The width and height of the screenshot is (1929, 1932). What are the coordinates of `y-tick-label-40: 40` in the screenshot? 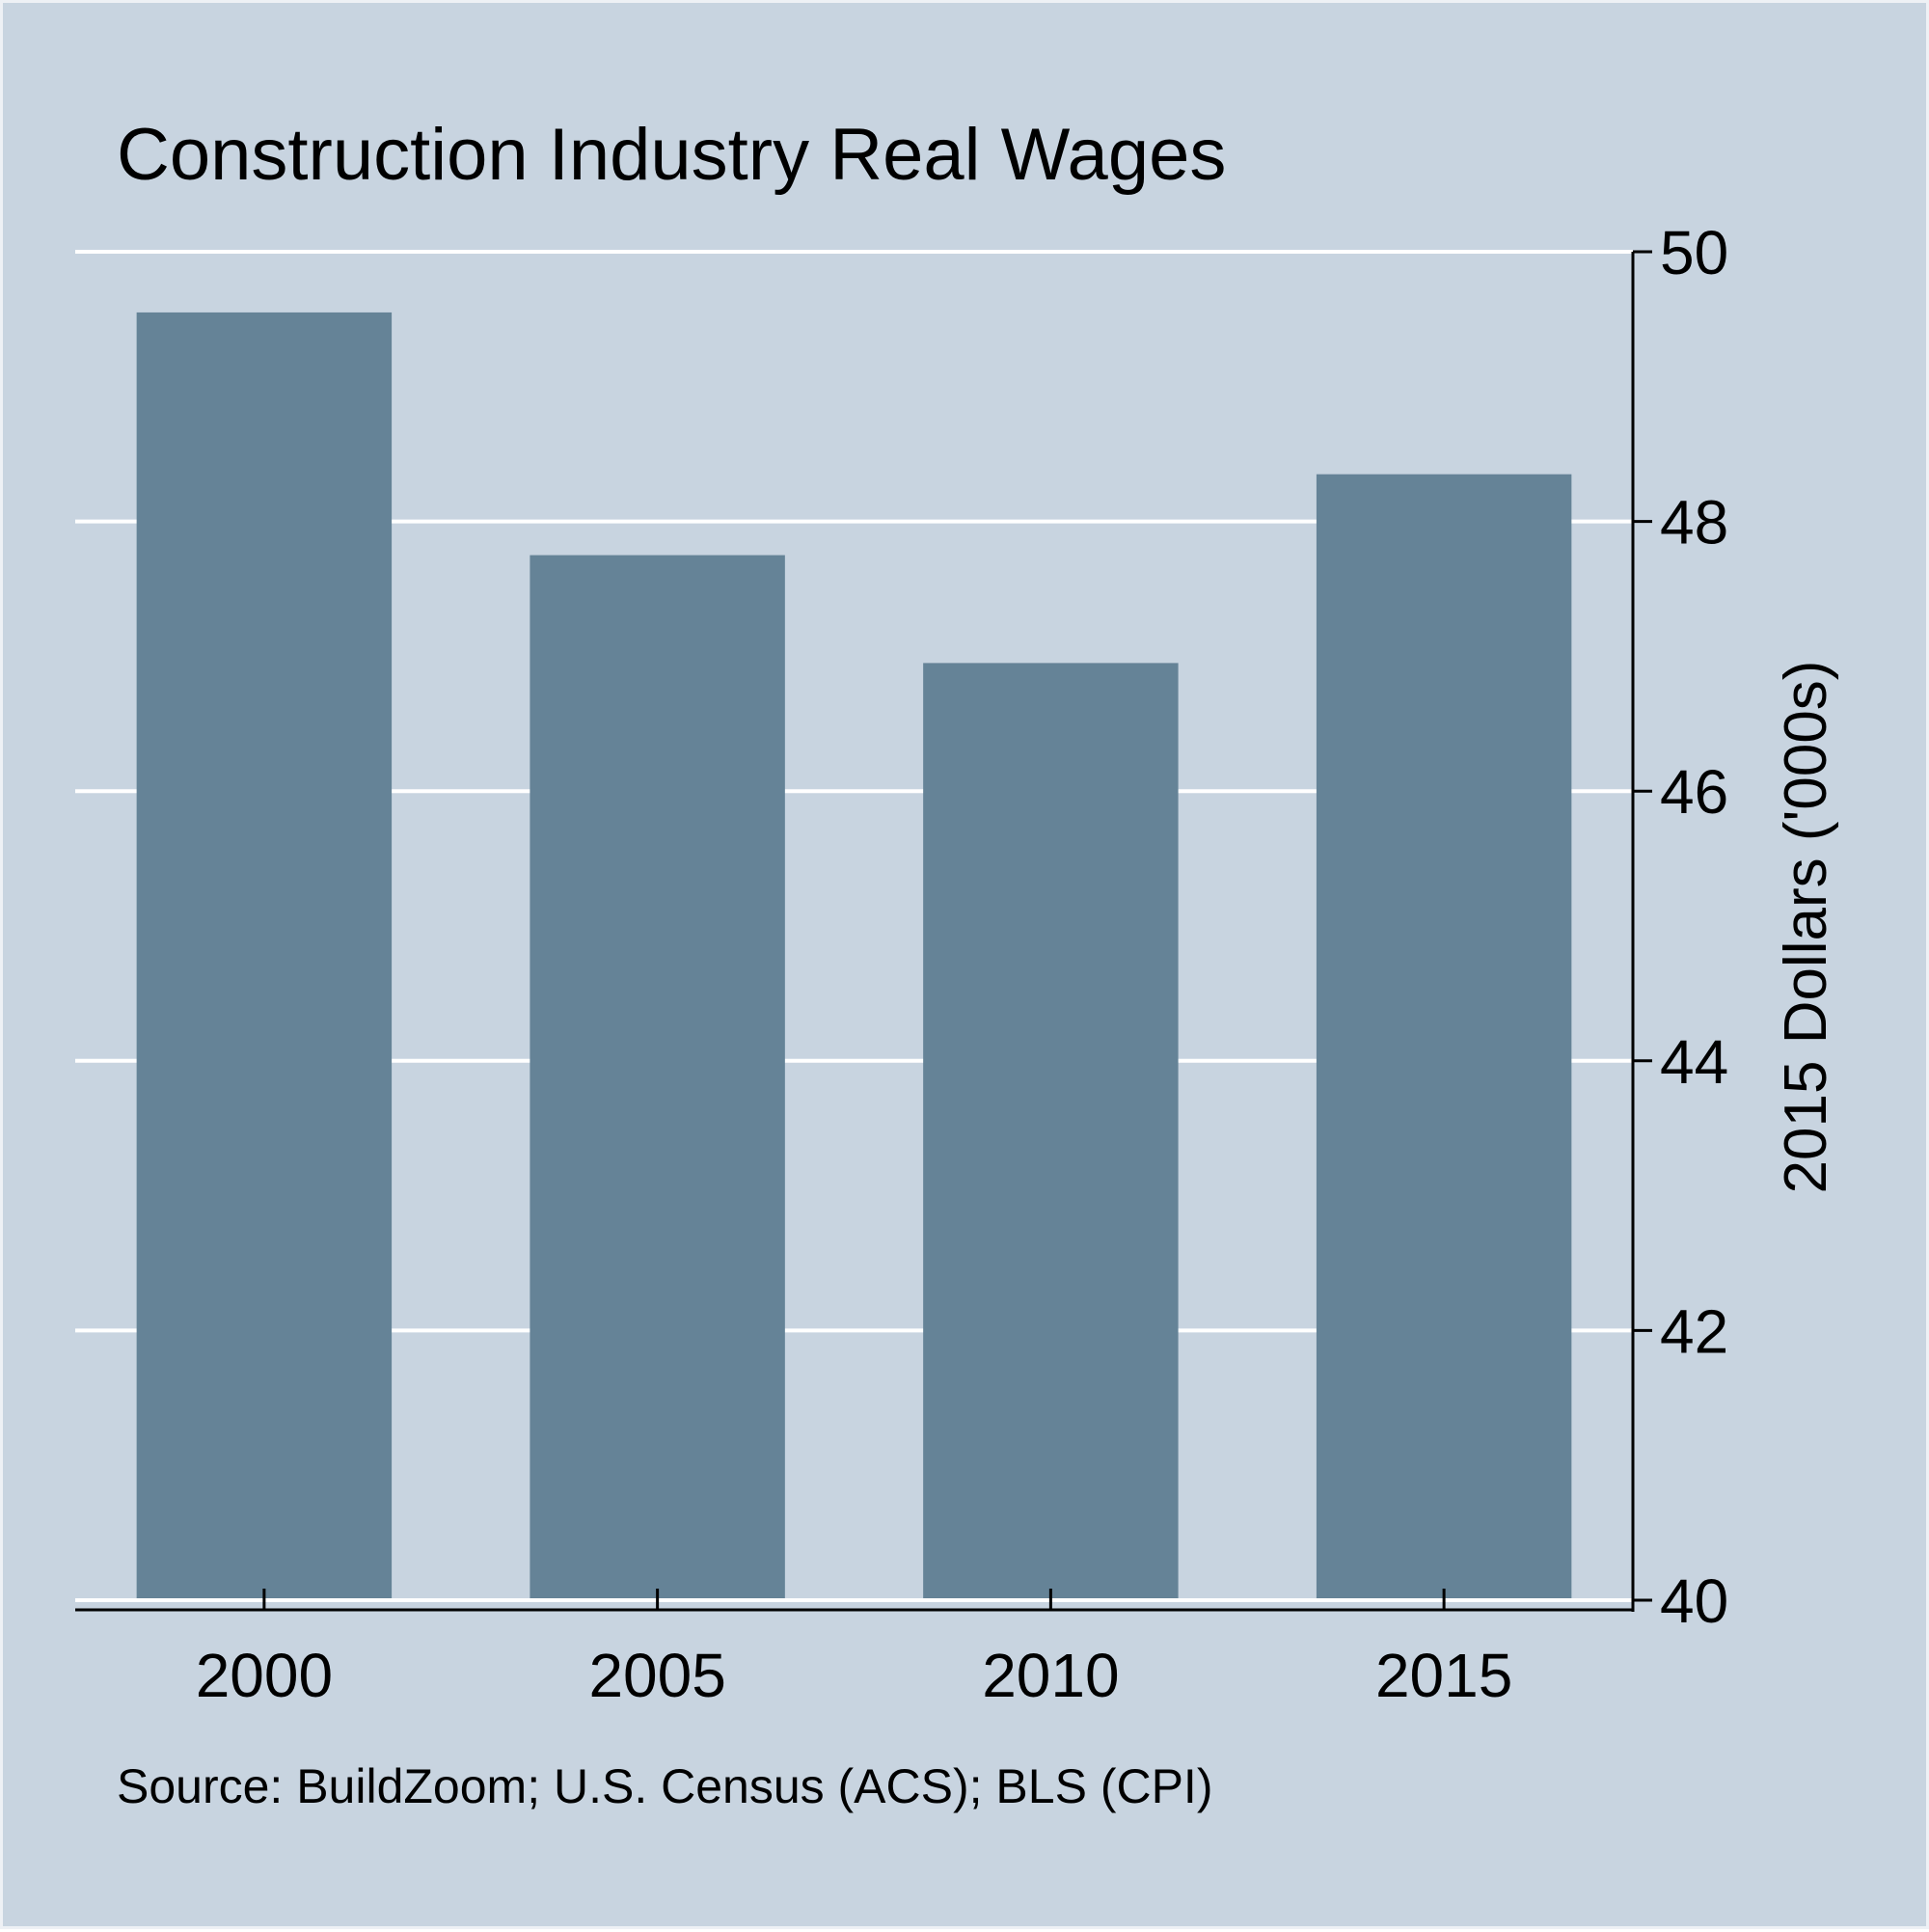 It's located at (1694, 1601).